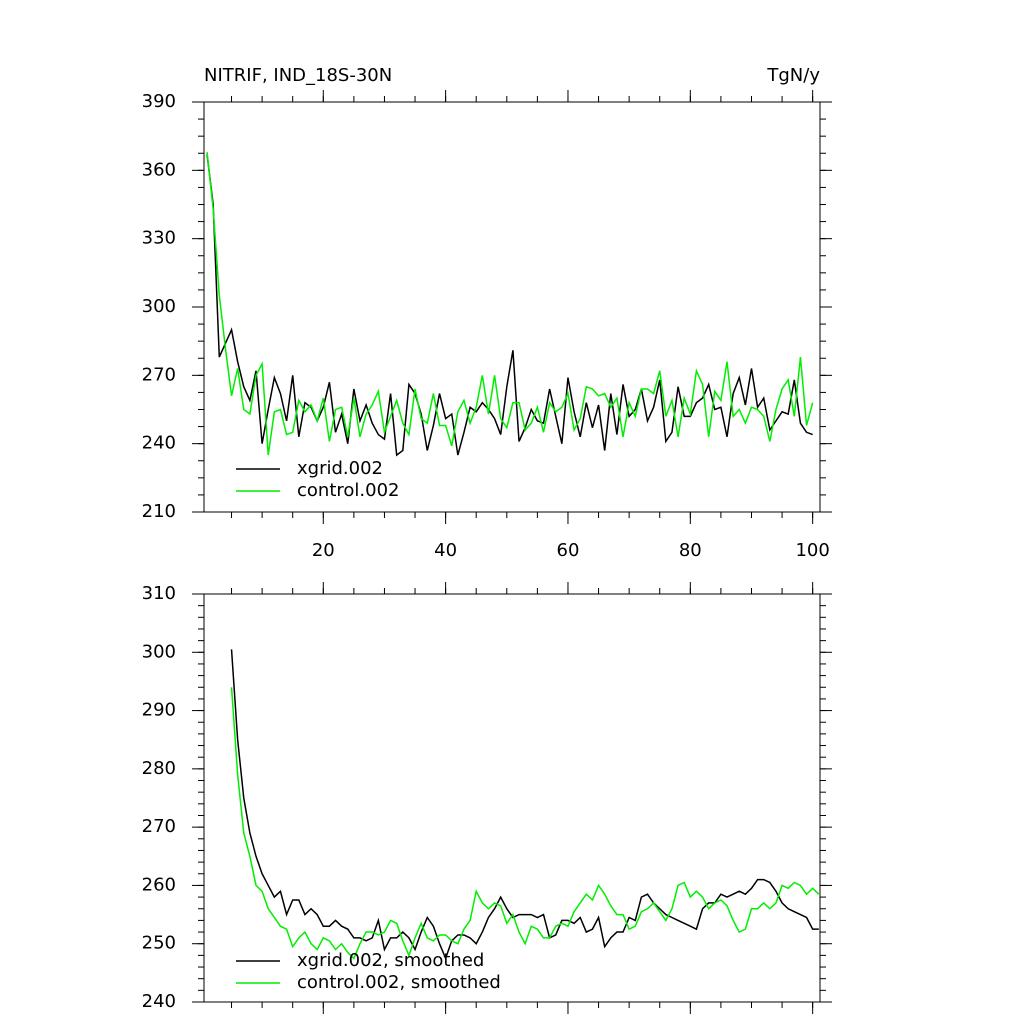 Image resolution: width=1024 pixels, height=1024 pixels. I want to click on y-tick-label: 310, so click(159, 593).